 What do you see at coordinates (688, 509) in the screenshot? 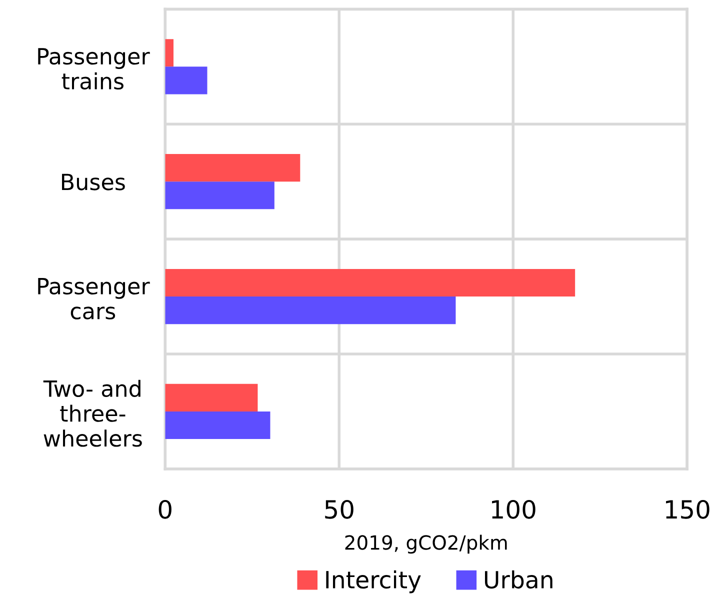
I see `x-tick-label: 150` at bounding box center [688, 509].